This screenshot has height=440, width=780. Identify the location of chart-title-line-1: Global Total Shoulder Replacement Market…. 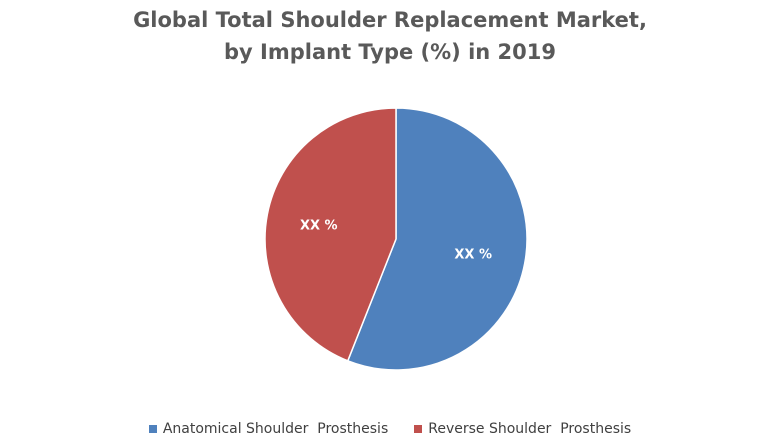
(390, 20).